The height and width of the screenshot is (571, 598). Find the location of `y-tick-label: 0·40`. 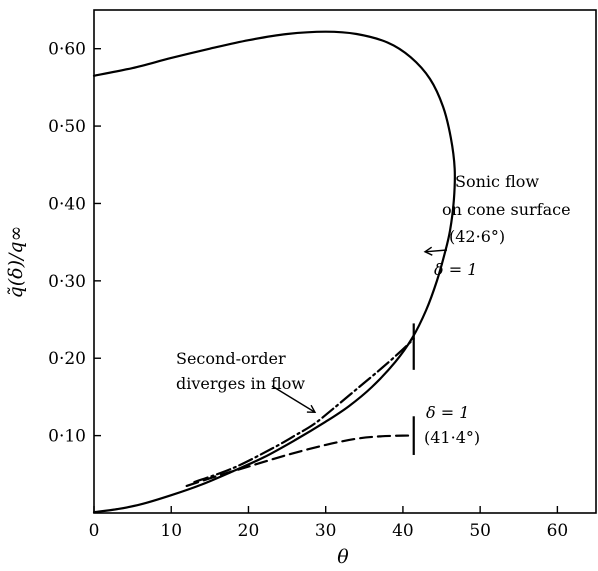

y-tick-label: 0·40 is located at coordinates (67, 204).